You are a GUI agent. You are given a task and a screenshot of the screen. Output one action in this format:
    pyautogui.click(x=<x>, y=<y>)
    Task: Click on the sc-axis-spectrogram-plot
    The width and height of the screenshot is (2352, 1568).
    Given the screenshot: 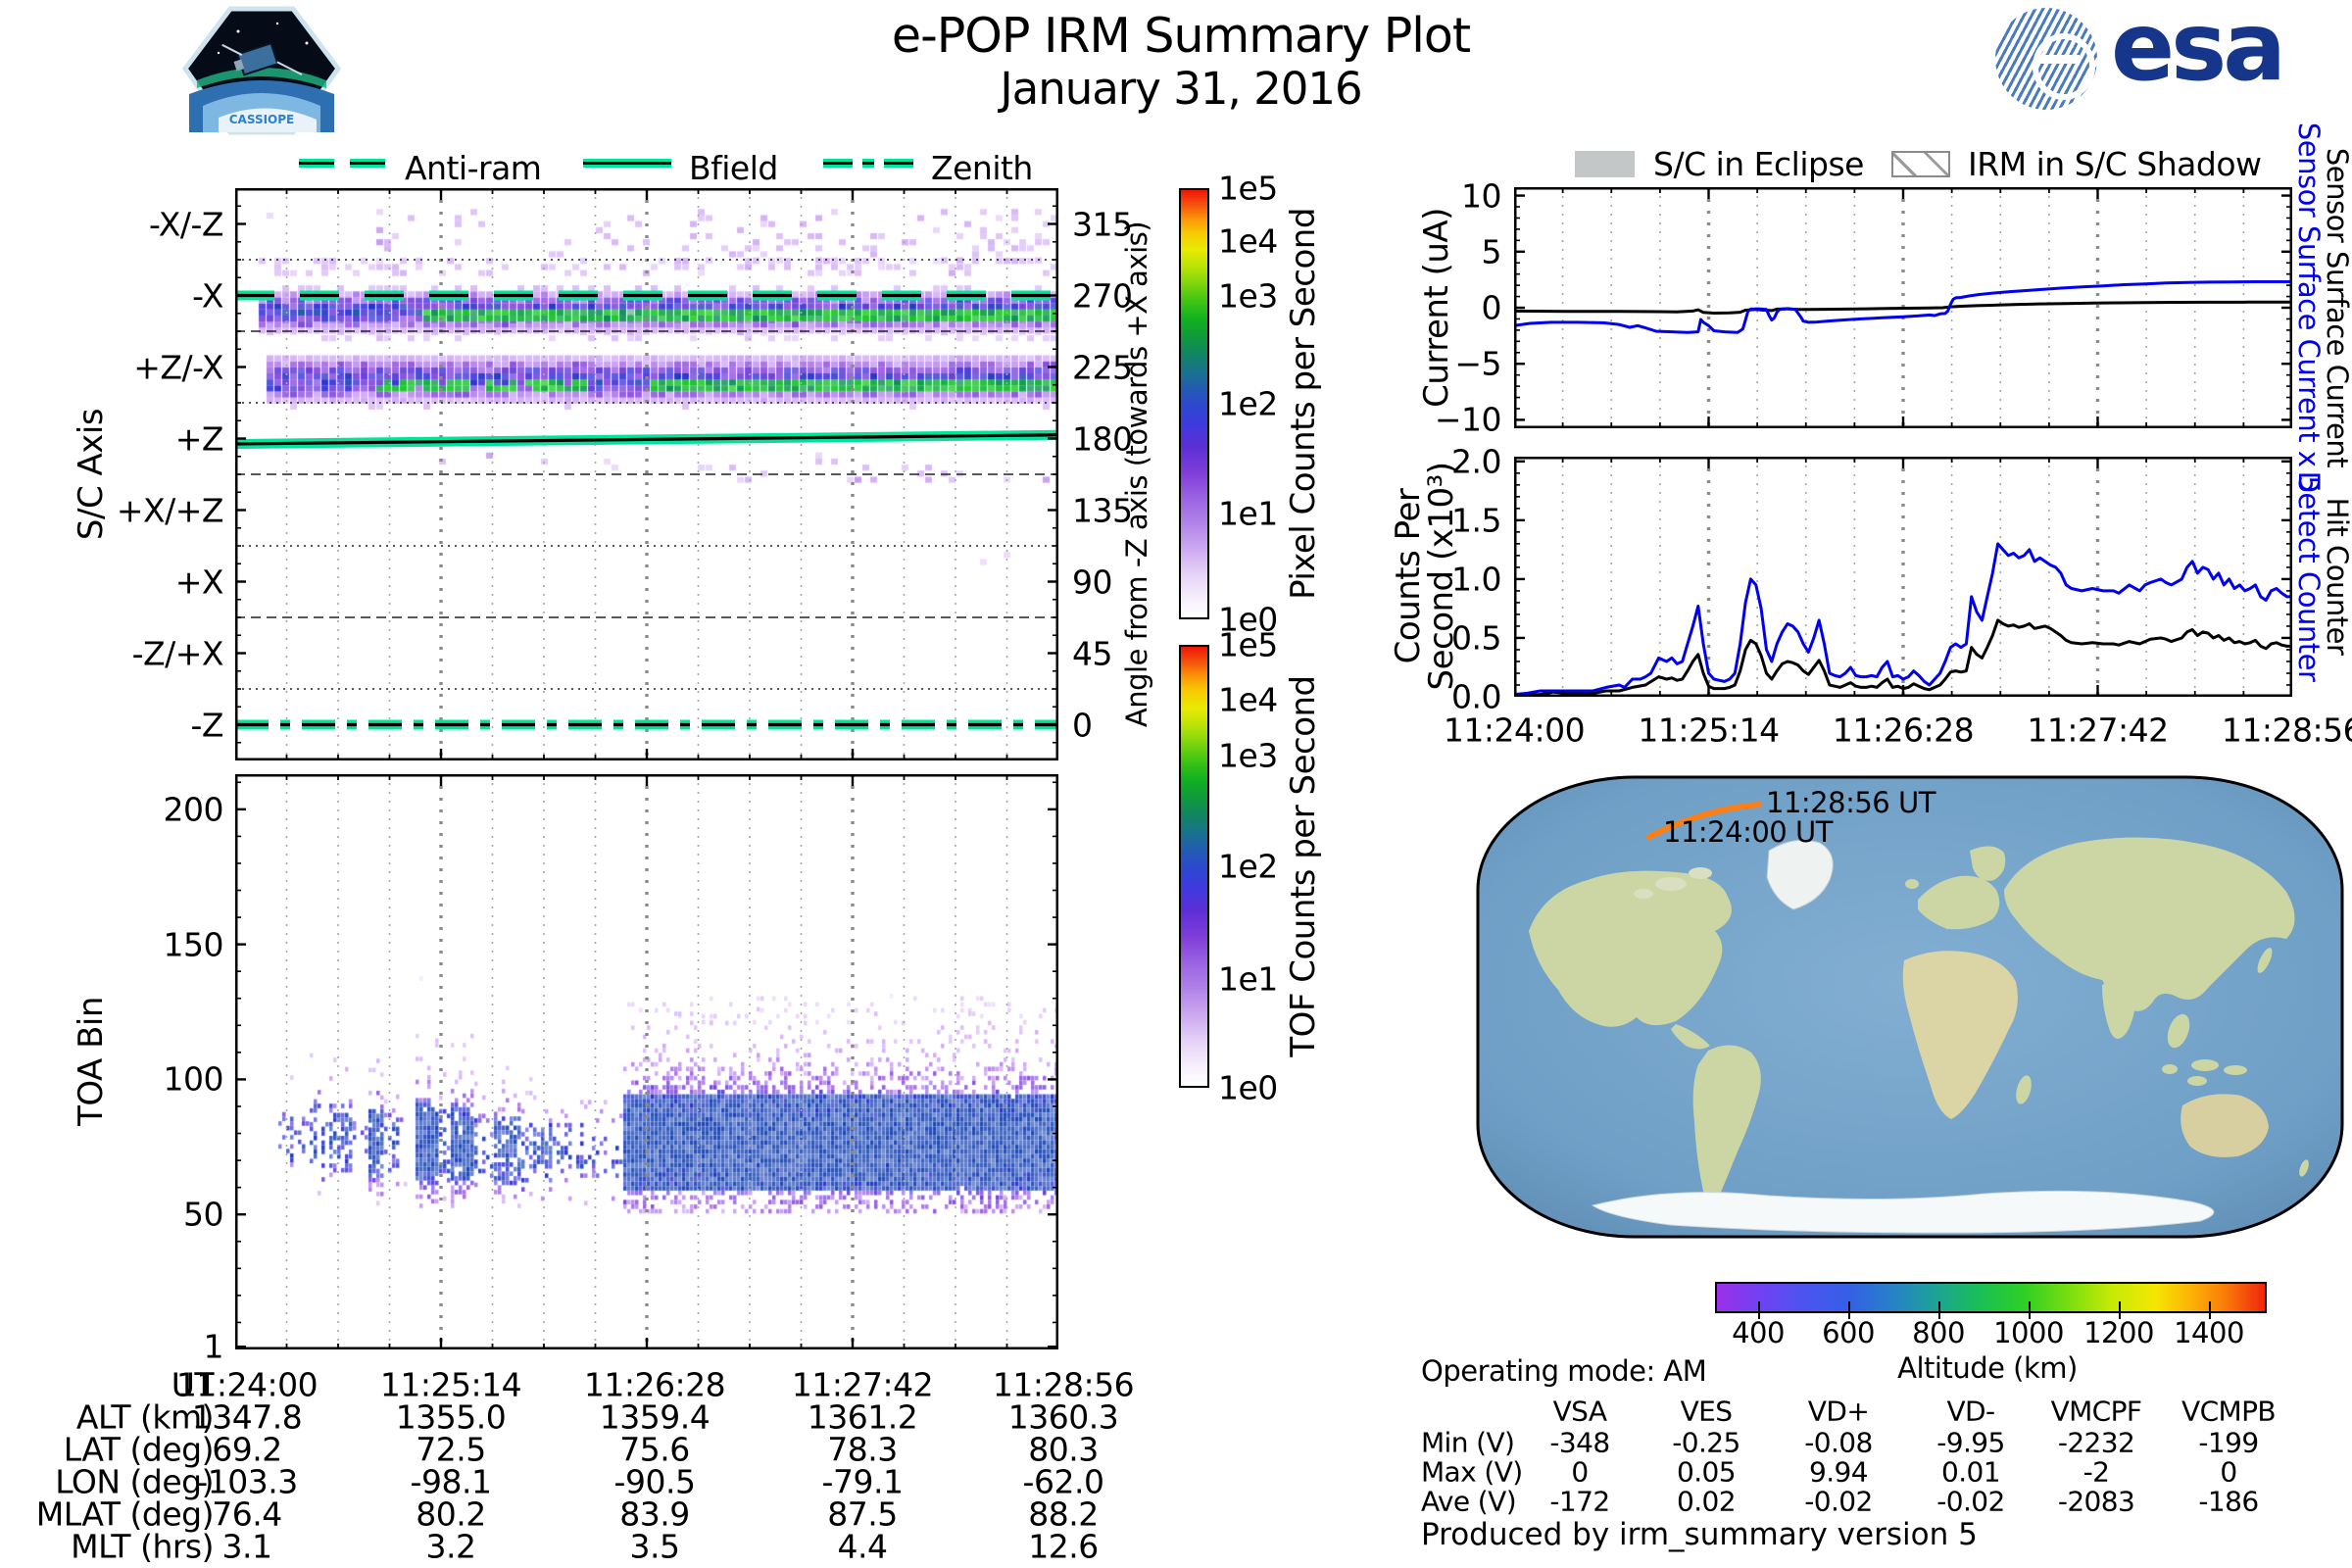 What is the action you would take?
    pyautogui.click(x=646, y=474)
    